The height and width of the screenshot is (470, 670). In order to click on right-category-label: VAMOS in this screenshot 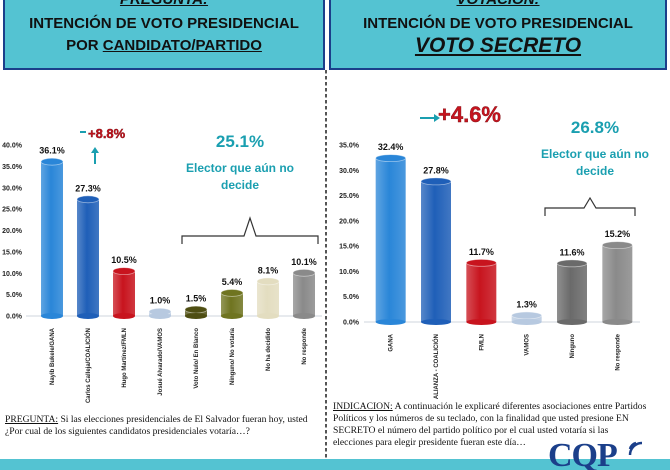, I will do `click(528, 345)`.